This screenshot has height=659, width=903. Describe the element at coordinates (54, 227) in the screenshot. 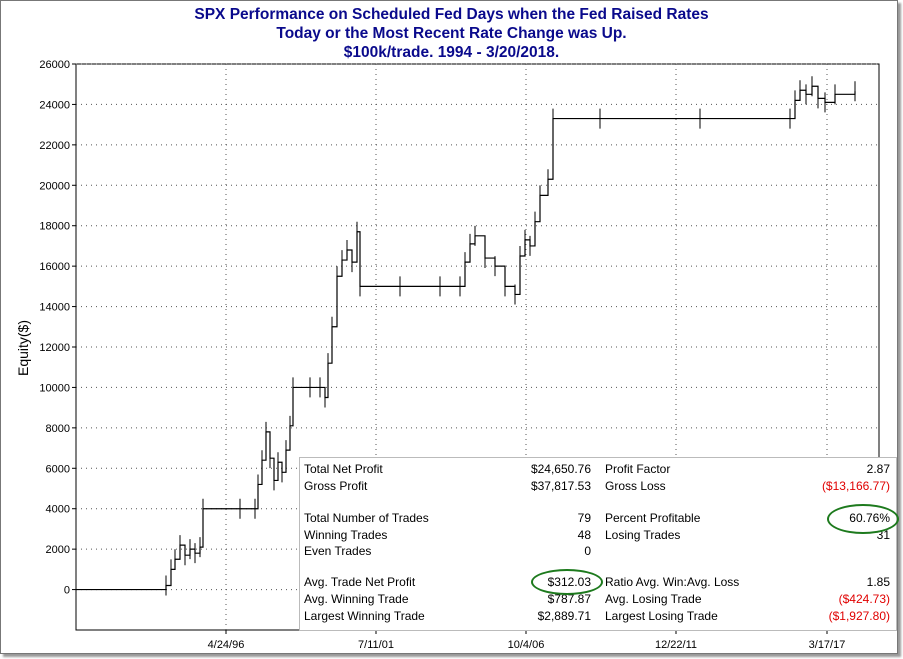

I see `y-tick-label: 18000` at that location.